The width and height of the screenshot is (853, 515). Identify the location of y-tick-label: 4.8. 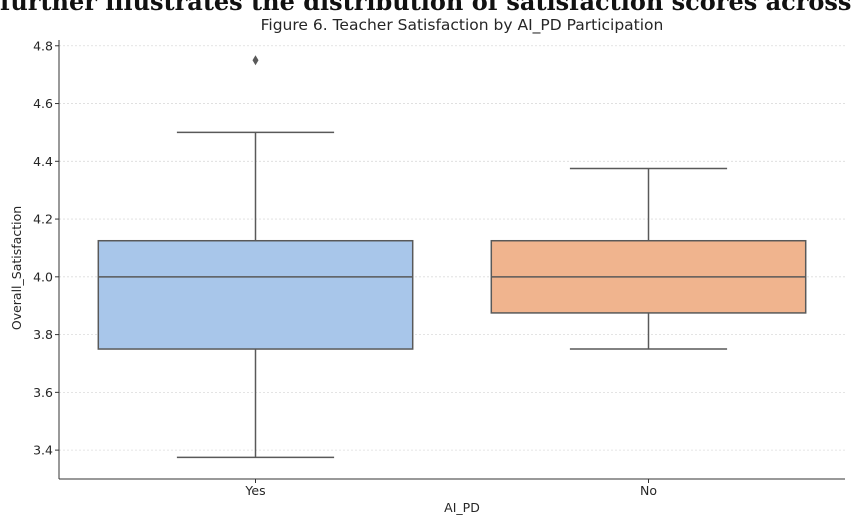
(43, 45).